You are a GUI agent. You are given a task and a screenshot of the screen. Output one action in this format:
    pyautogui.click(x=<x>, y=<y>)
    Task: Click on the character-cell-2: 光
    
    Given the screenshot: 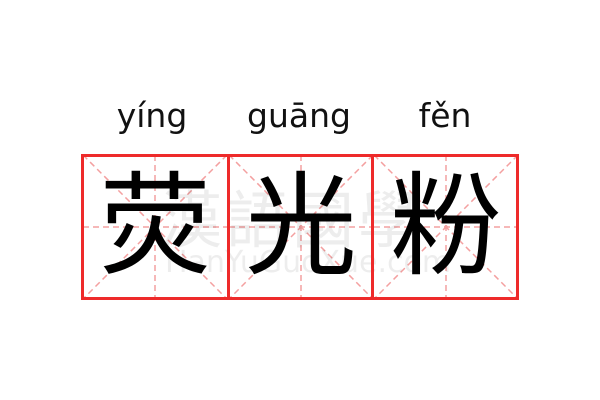 What is the action you would take?
    pyautogui.click(x=301, y=227)
    